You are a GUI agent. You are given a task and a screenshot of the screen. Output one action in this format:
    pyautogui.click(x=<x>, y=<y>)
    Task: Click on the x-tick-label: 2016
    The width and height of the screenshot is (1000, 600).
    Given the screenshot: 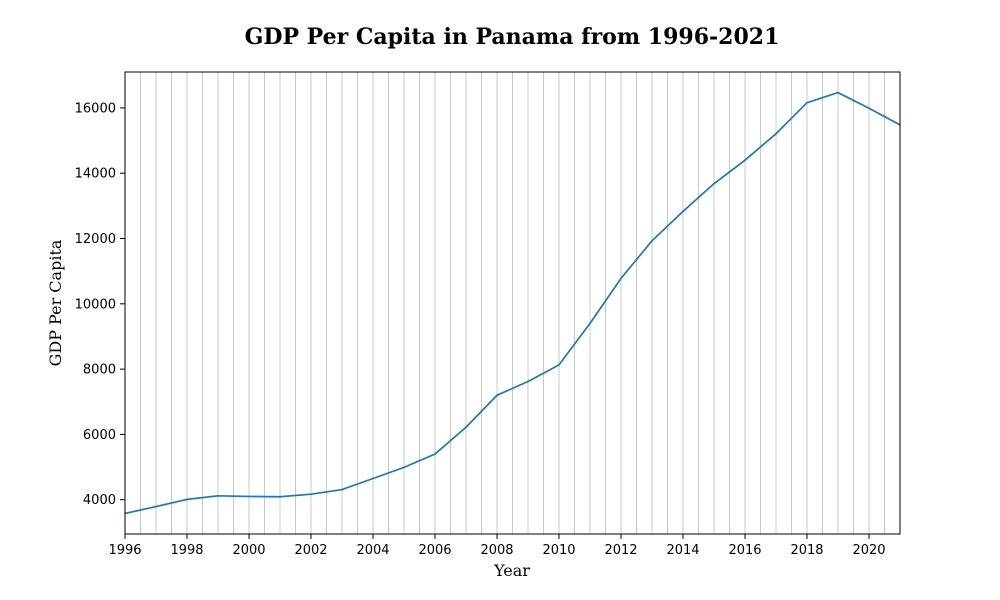 What is the action you would take?
    pyautogui.click(x=744, y=550)
    